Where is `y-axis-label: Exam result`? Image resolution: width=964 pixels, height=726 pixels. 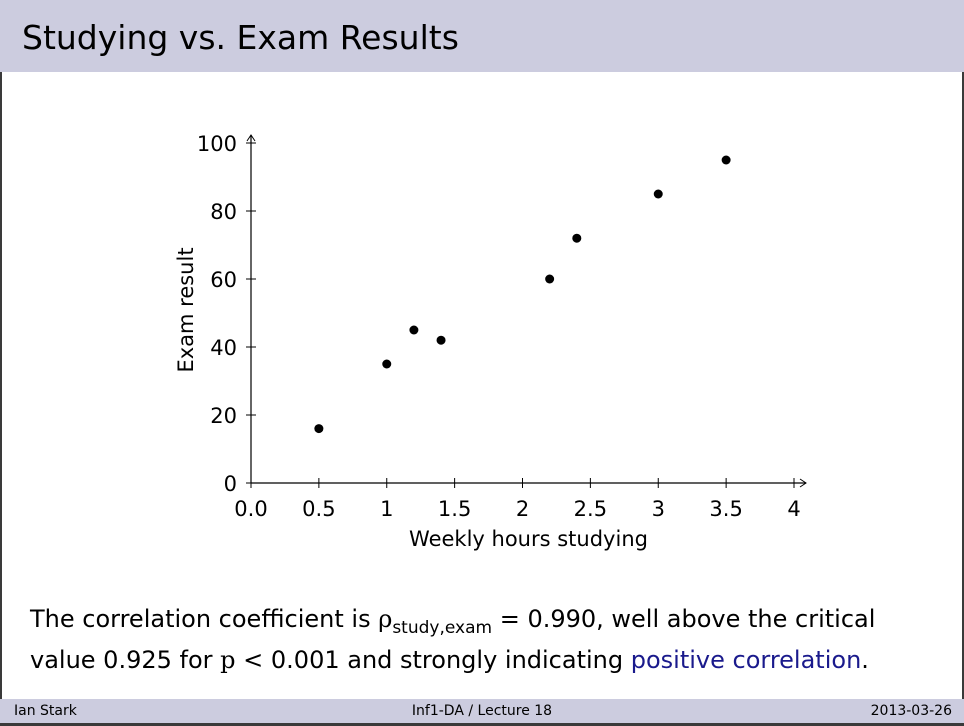 y-axis-label: Exam result is located at coordinates (186, 309).